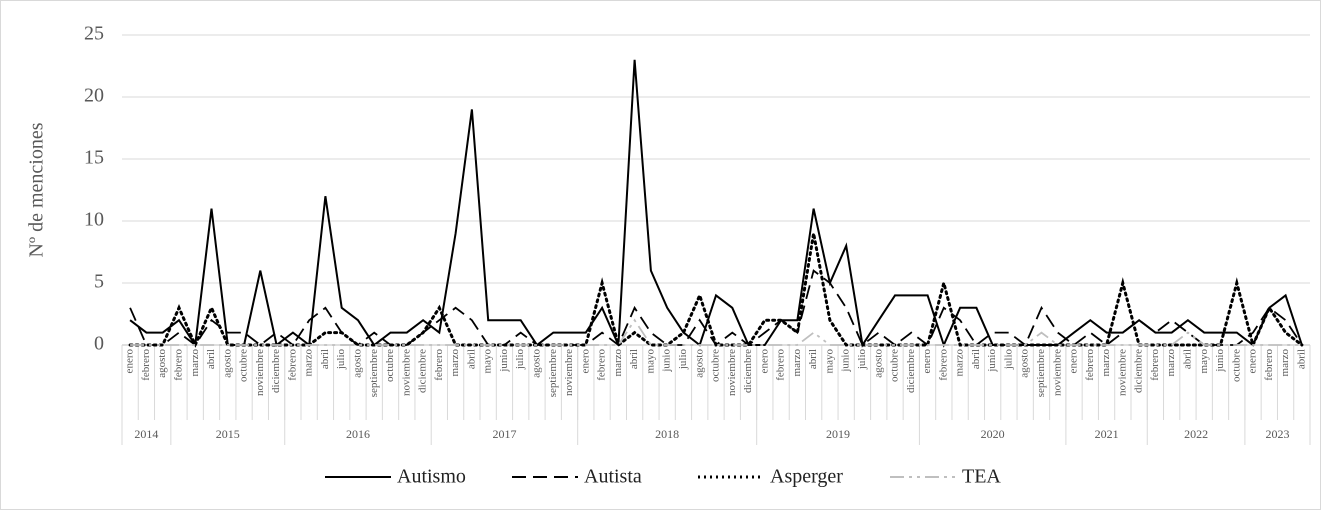 This screenshot has height=510, width=1321. Describe the element at coordinates (94, 220) in the screenshot. I see `y-tick-label: 10` at that location.